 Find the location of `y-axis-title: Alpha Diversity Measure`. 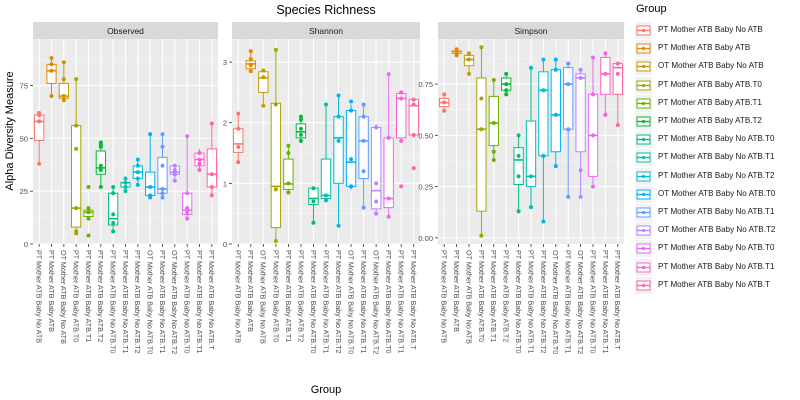

y-axis-title: Alpha Diversity Measure is located at coordinates (10, 130).